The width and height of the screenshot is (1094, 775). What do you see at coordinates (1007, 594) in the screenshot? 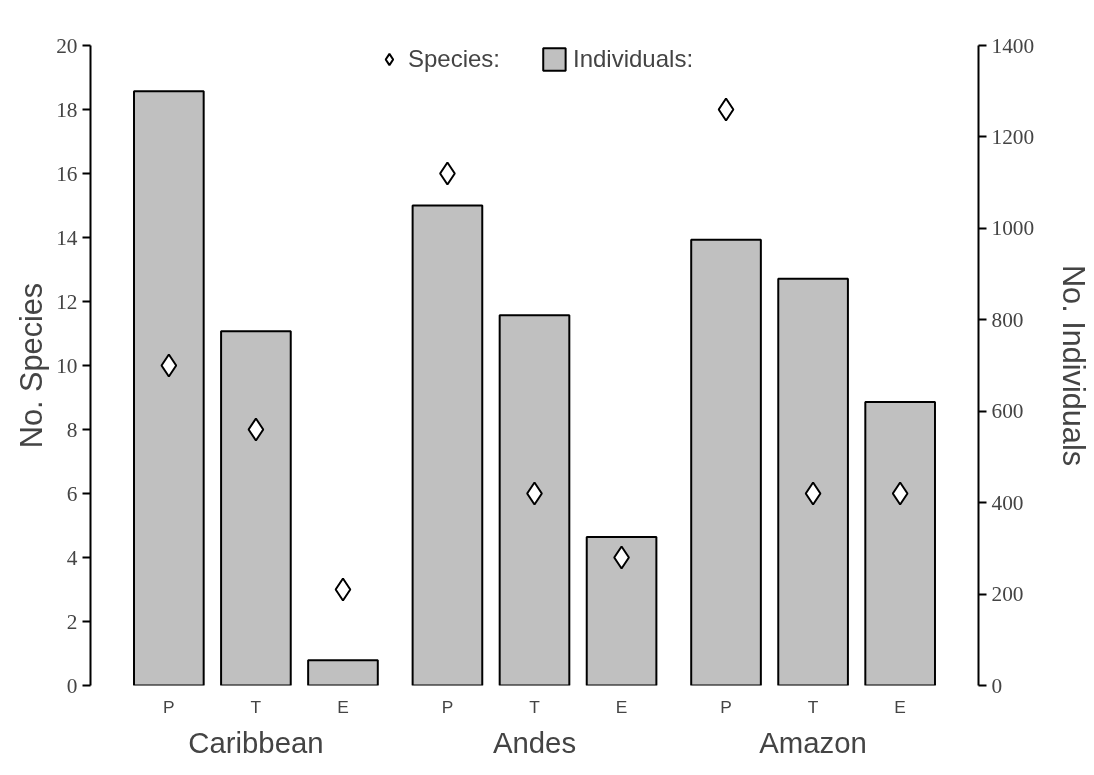
I see `y2-tick-label: 200` at bounding box center [1007, 594].